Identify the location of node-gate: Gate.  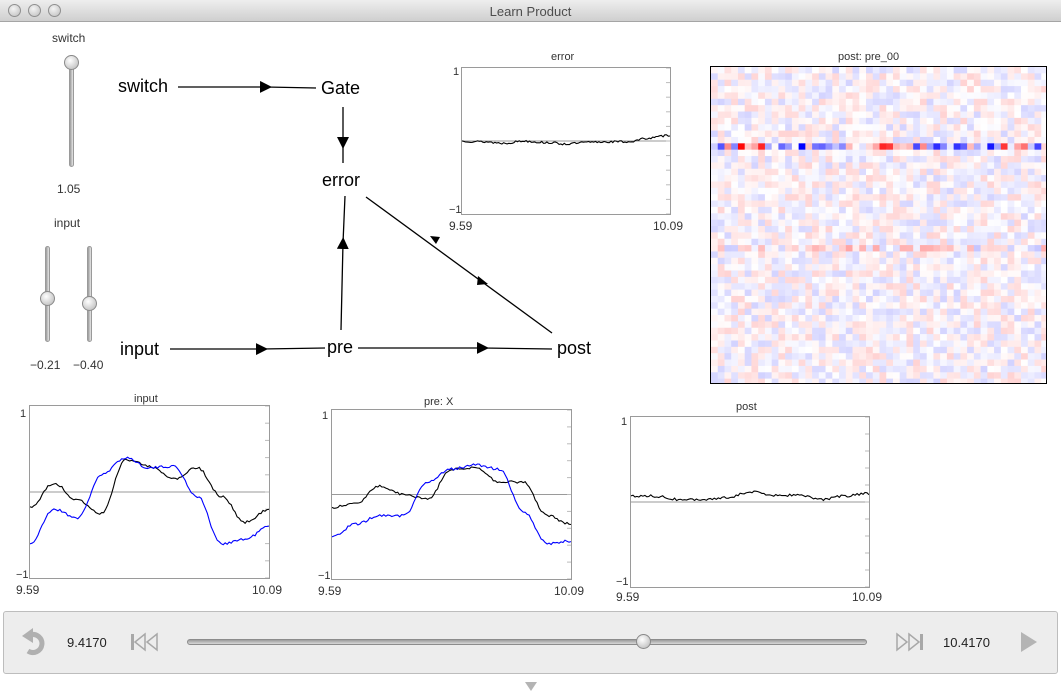
(341, 88).